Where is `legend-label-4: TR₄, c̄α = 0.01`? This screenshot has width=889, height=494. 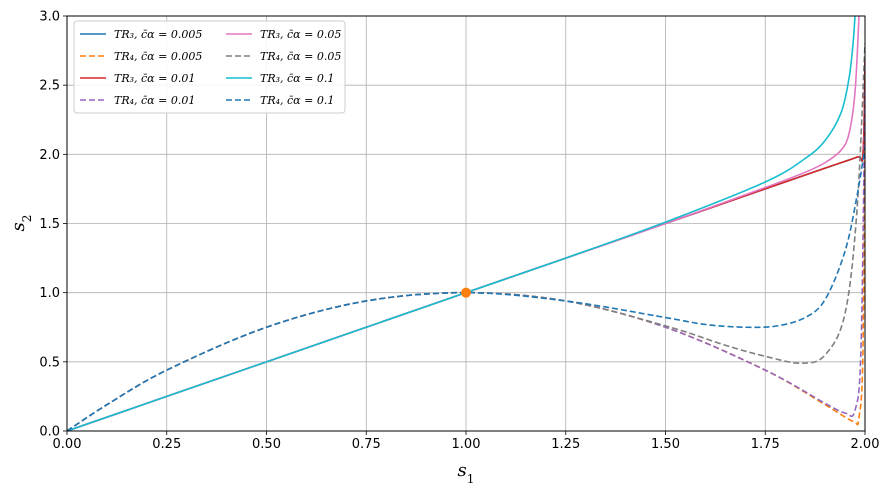 legend-label-4: TR₄, c̄α = 0.01 is located at coordinates (154, 100).